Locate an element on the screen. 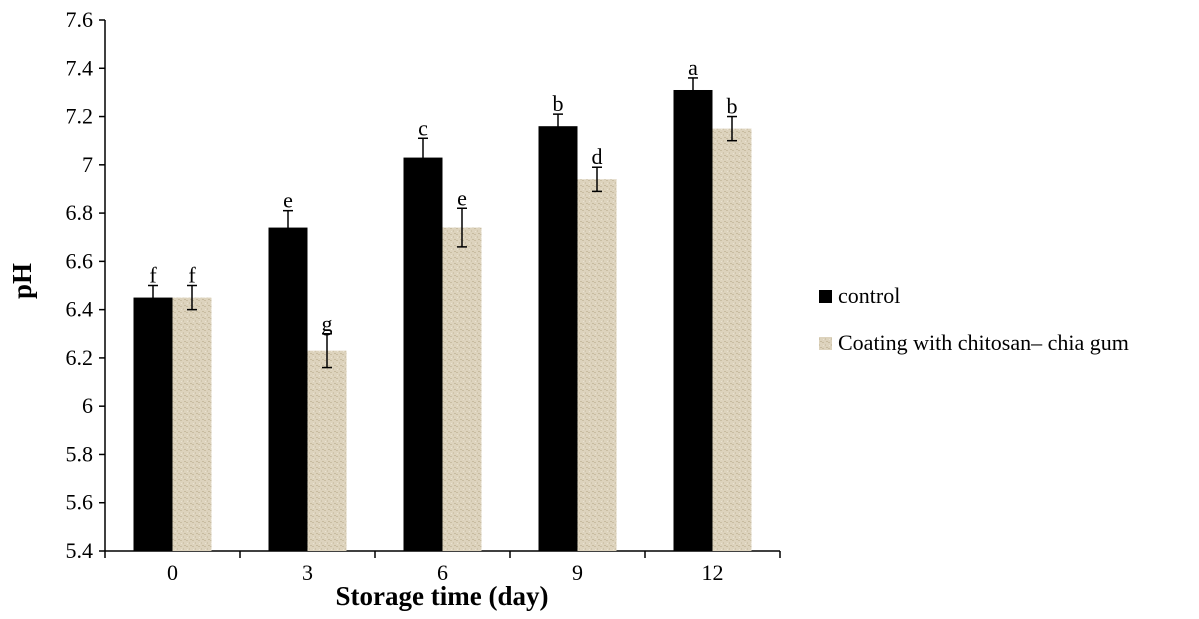 The width and height of the screenshot is (1199, 619). y-axis-ticks: 5.4 5.6 5.8 6 6.2 6.4 6.6 6.8 7 7.2 7.4 7.6 is located at coordinates (85, 285).